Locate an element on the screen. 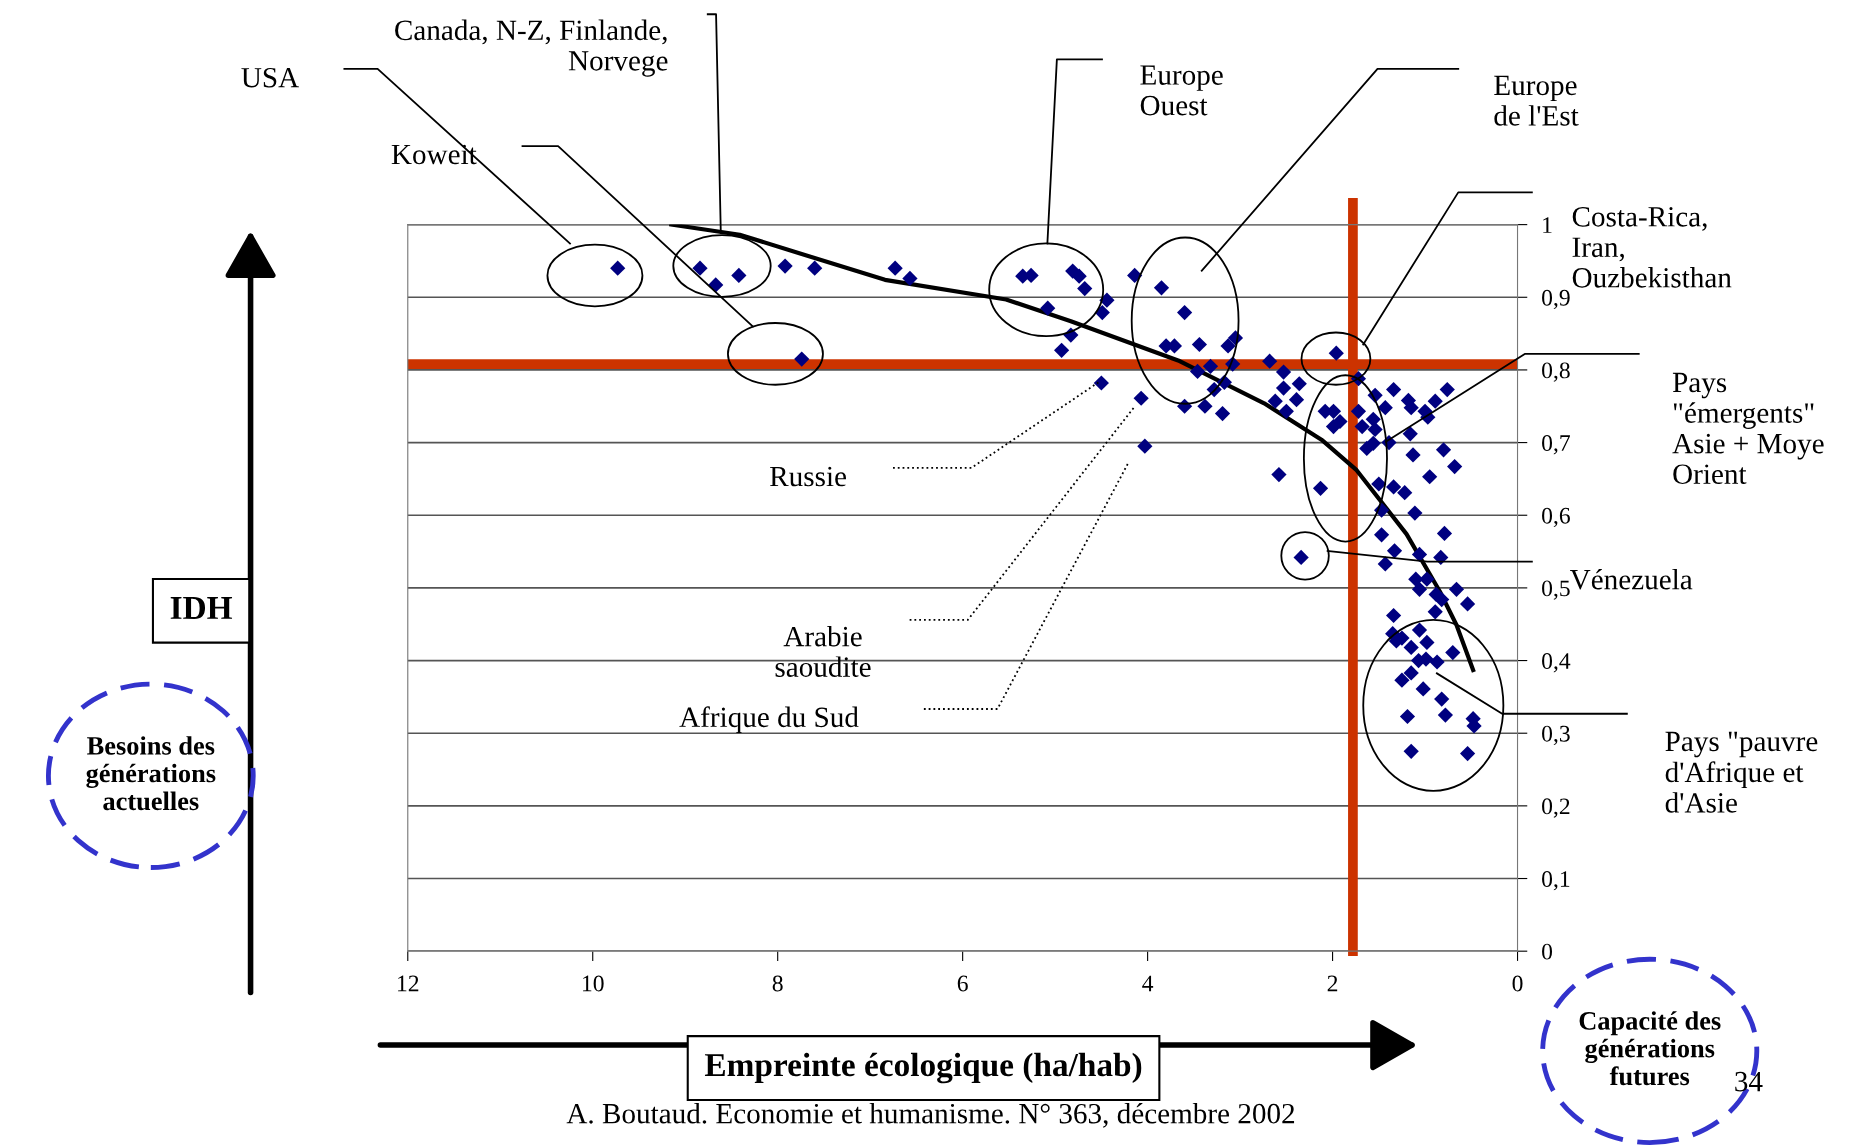 Image resolution: width=1862 pixels, height=1146 pixels. text: Pays "pauvre d'Afrique et d'Asie is located at coordinates (1741, 772).